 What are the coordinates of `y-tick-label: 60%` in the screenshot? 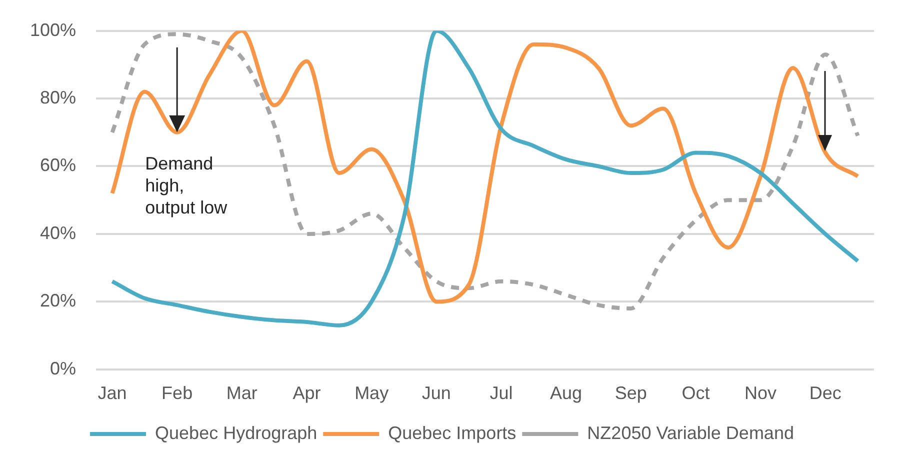 It's located at (58, 165).